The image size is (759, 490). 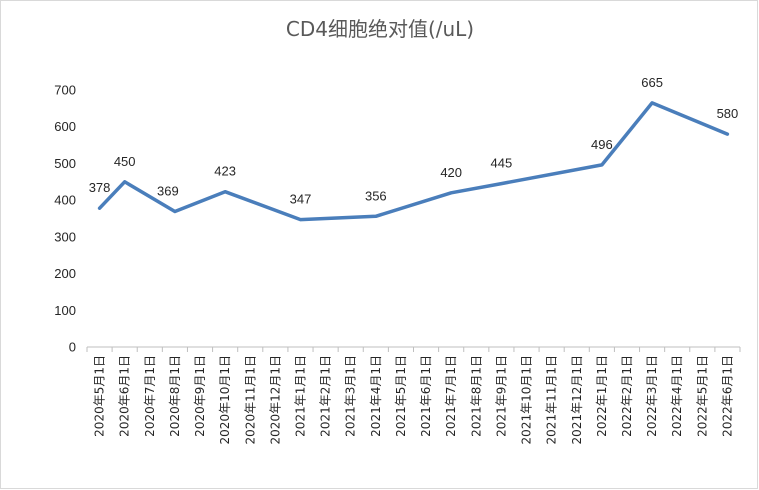 What do you see at coordinates (125, 396) in the screenshot?
I see `x-tick-label: 2020年6月1日` at bounding box center [125, 396].